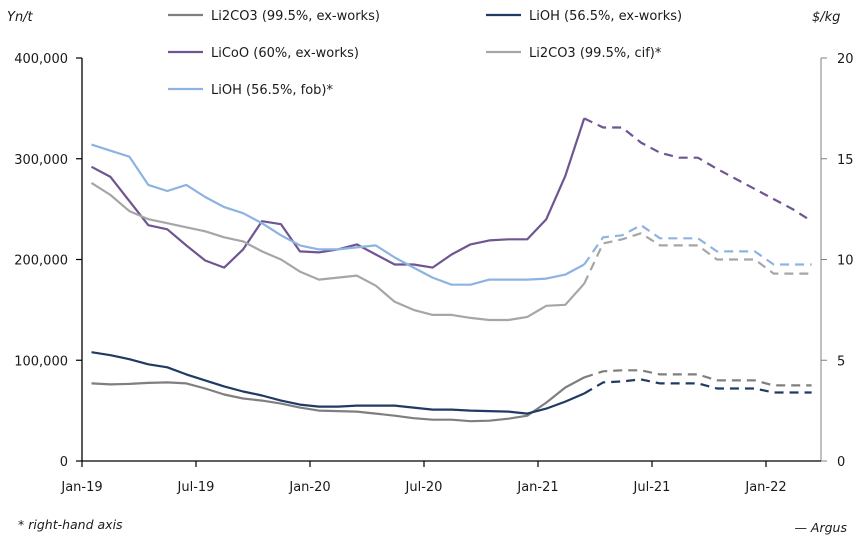 Image resolution: width=865 pixels, height=548 pixels. What do you see at coordinates (81, 487) in the screenshot?
I see `x-axis-tick-label: Jan-19` at bounding box center [81, 487].